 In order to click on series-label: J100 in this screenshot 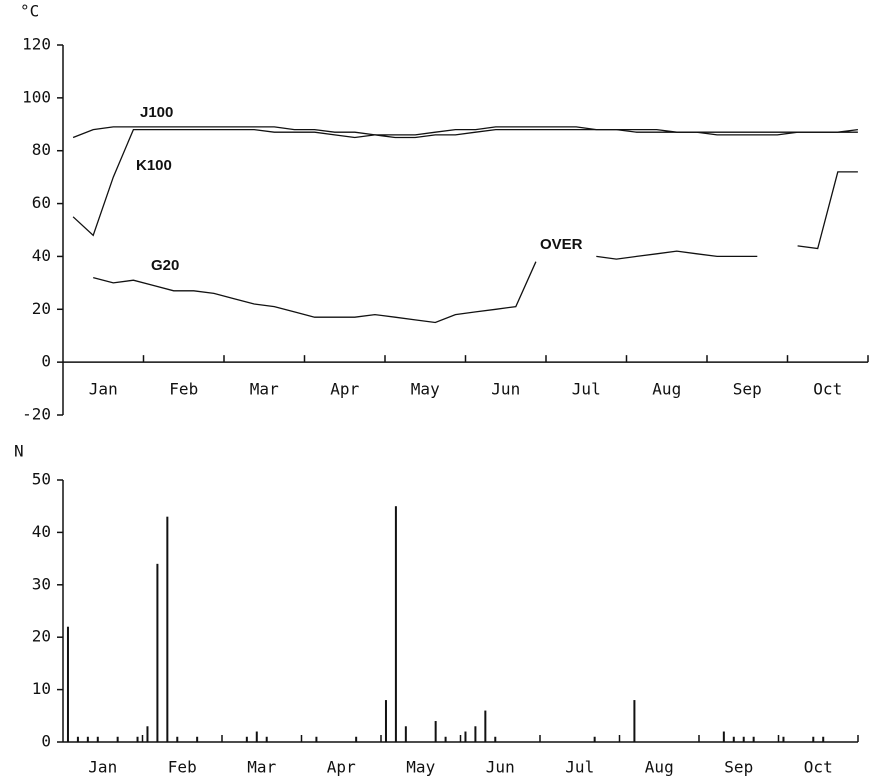, I will do `click(156, 112)`.